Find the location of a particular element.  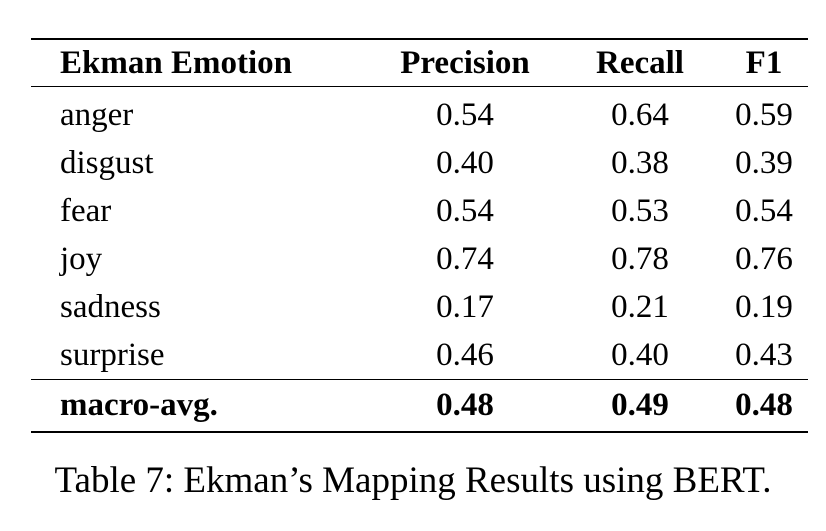

precision-cell: 0.46 is located at coordinates (465, 354).